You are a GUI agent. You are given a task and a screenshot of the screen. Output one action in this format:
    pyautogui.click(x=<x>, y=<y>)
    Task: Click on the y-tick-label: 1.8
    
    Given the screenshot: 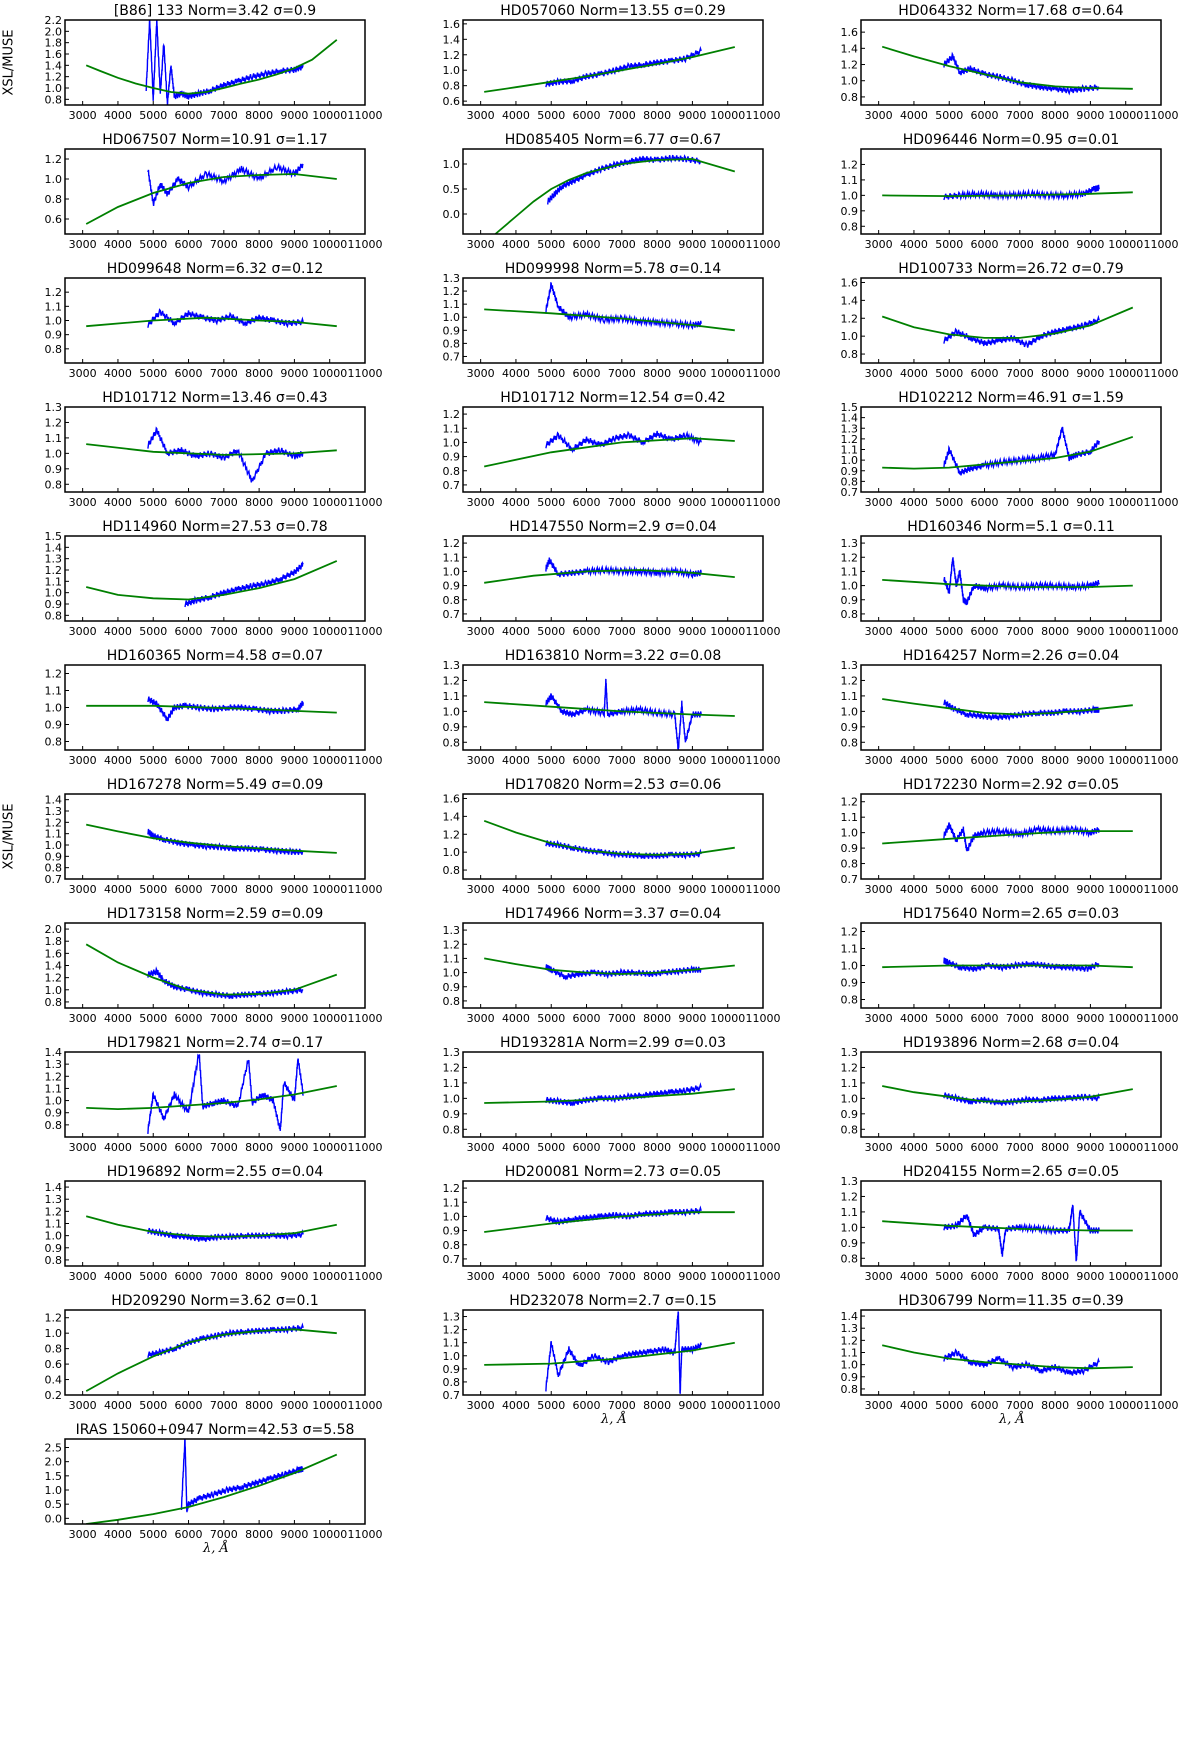 What is the action you would take?
    pyautogui.click(x=54, y=43)
    